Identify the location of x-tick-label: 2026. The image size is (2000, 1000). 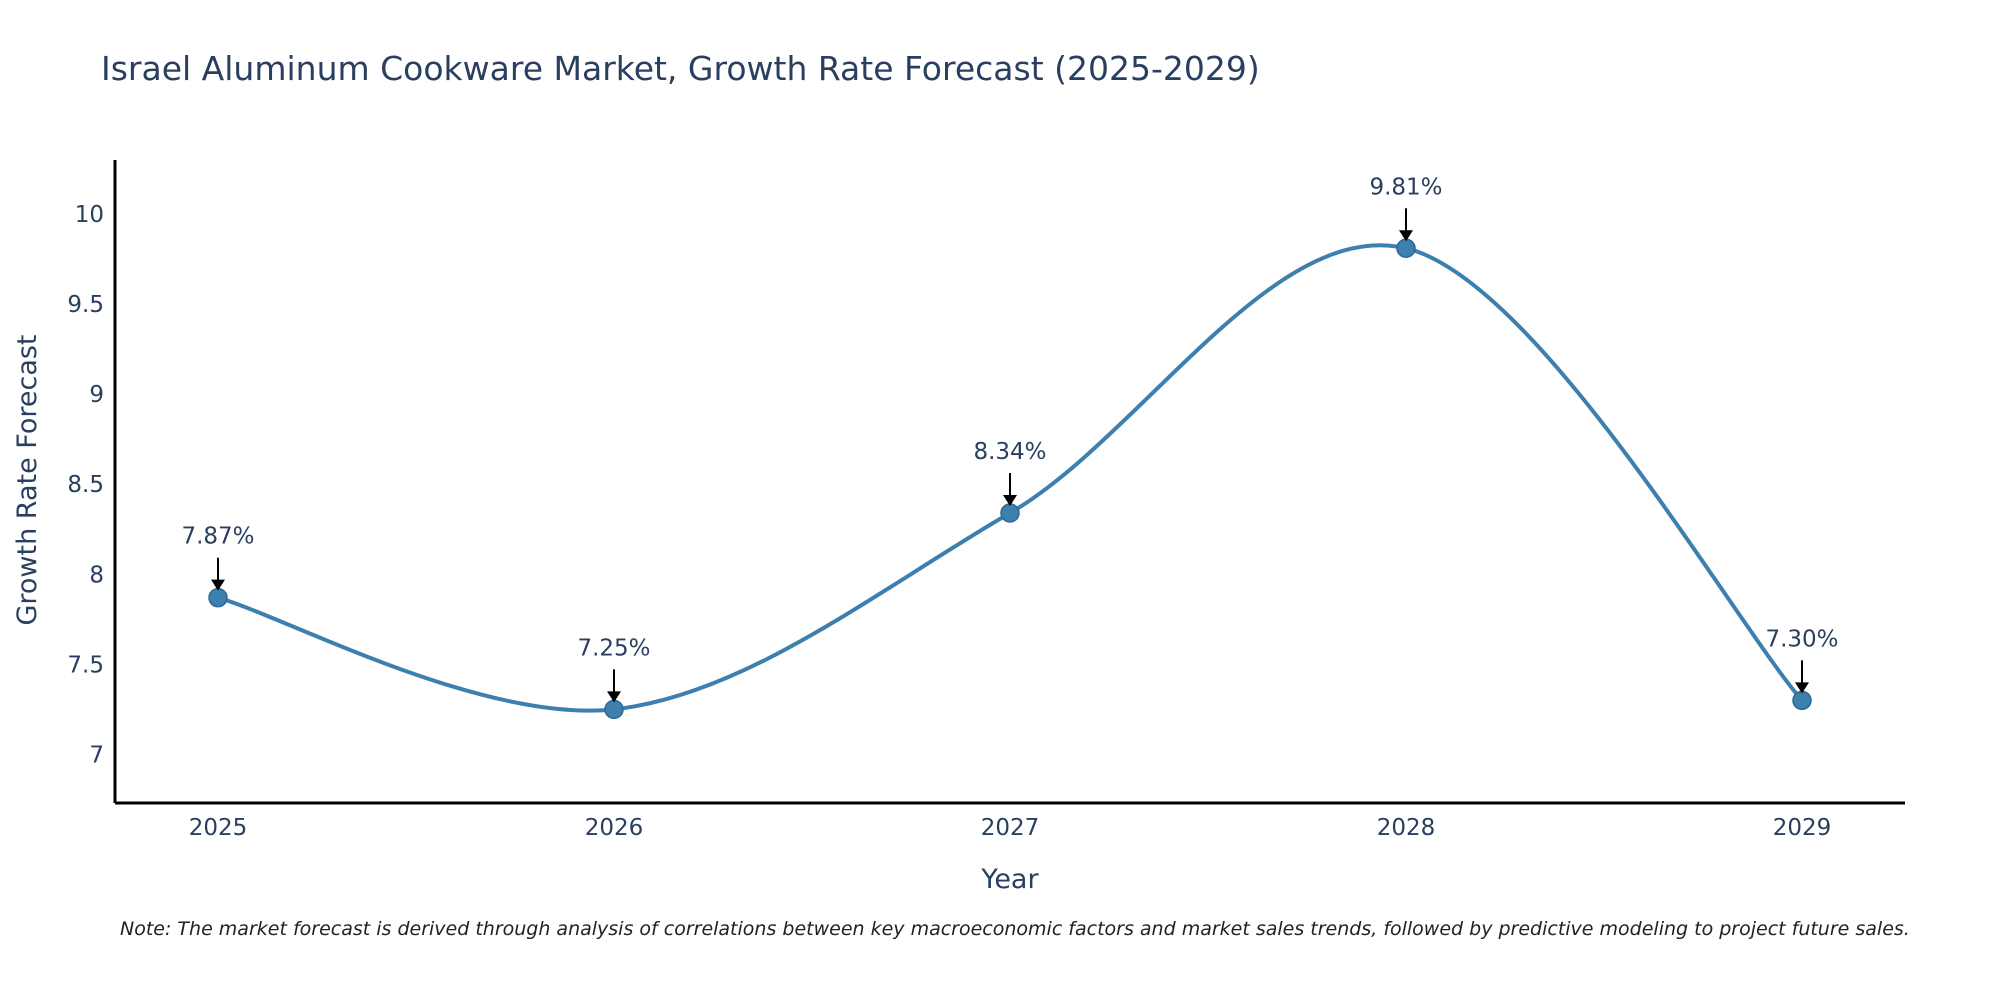
(614, 828).